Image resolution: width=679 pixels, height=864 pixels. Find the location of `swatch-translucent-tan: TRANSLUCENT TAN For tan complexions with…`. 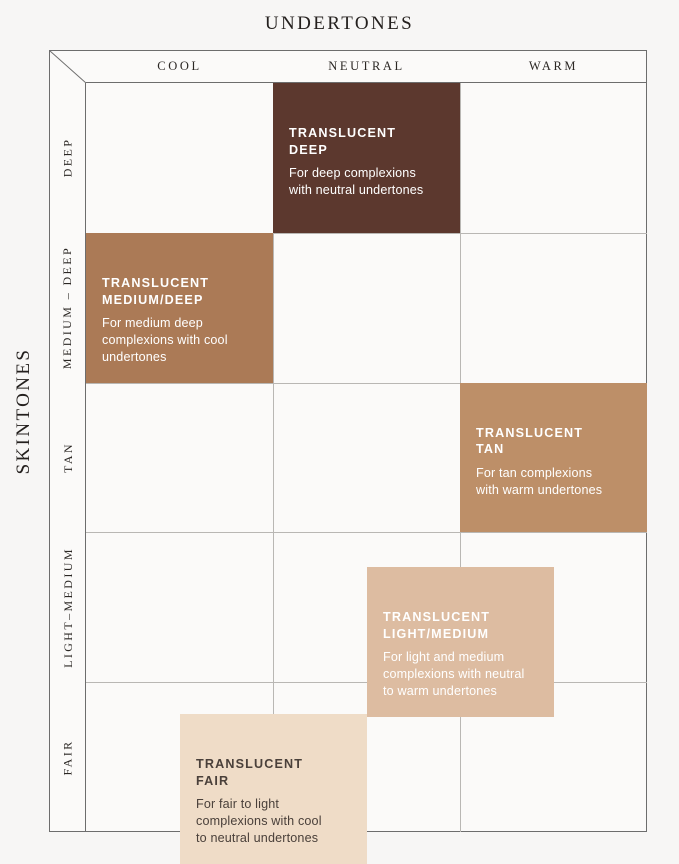

swatch-translucent-tan: TRANSLUCENT TAN For tan complexions with… is located at coordinates (553, 457).